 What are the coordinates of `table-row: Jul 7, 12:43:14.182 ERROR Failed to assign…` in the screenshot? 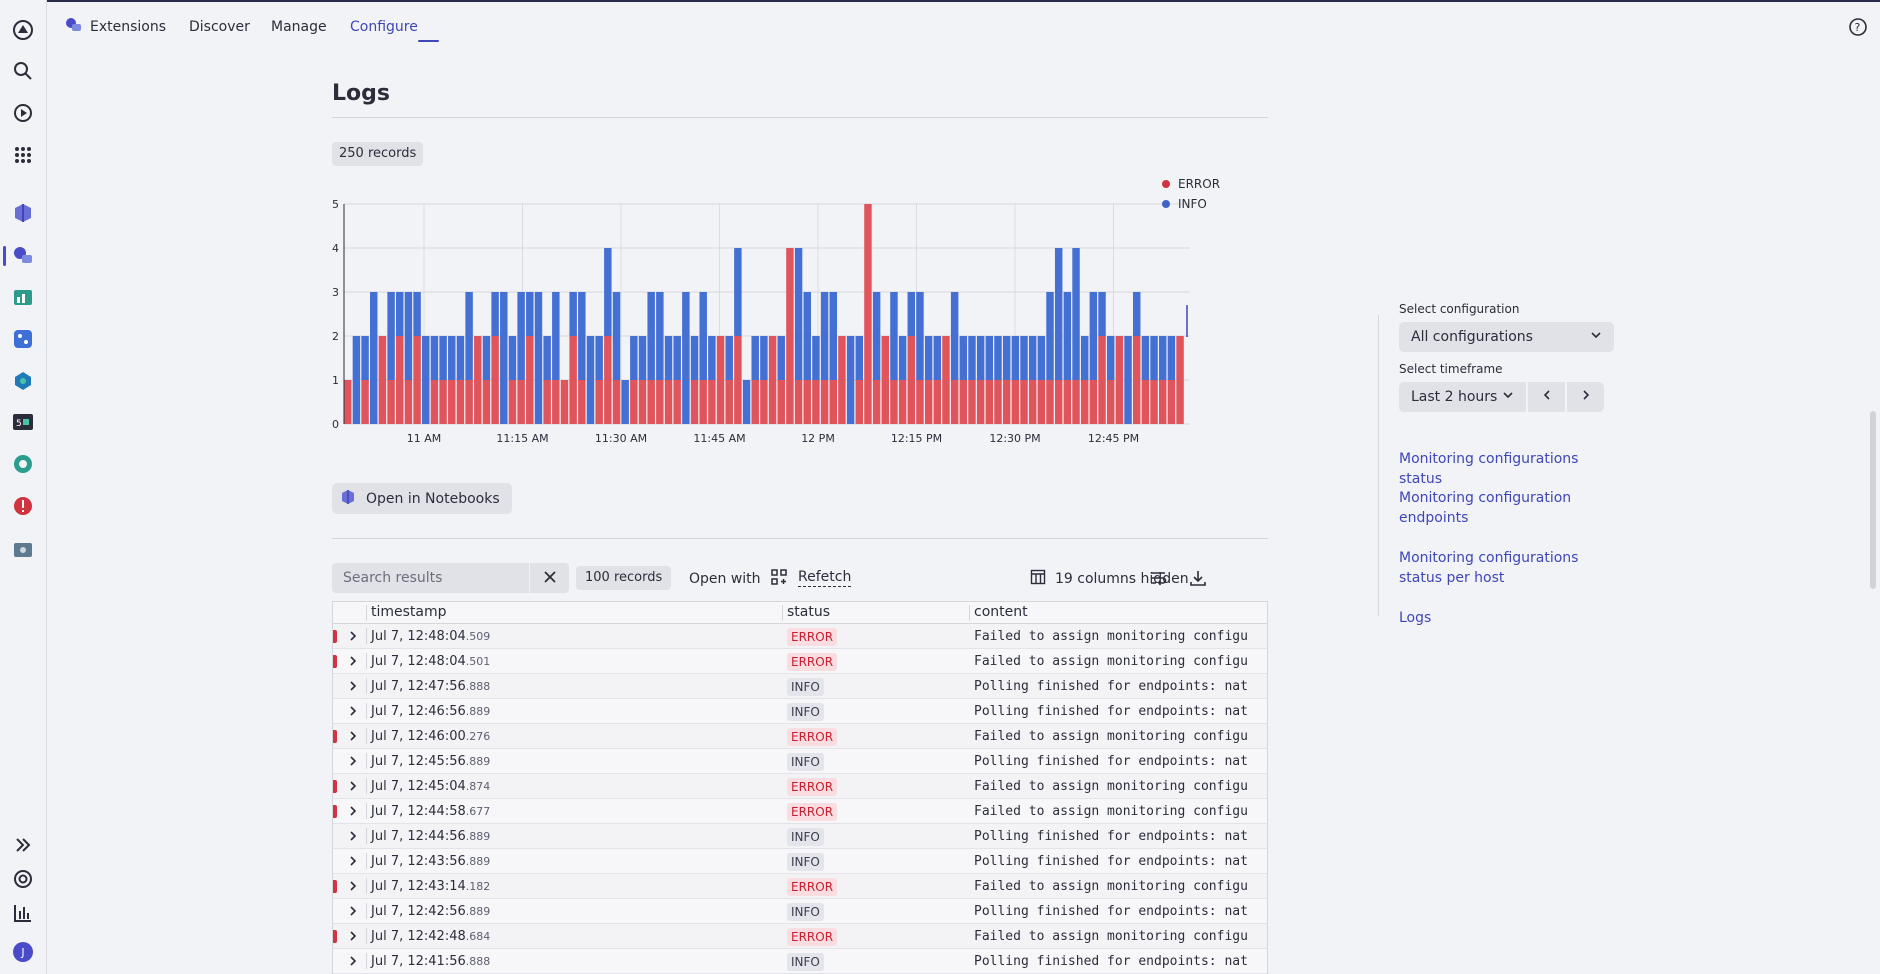 It's located at (800, 886).